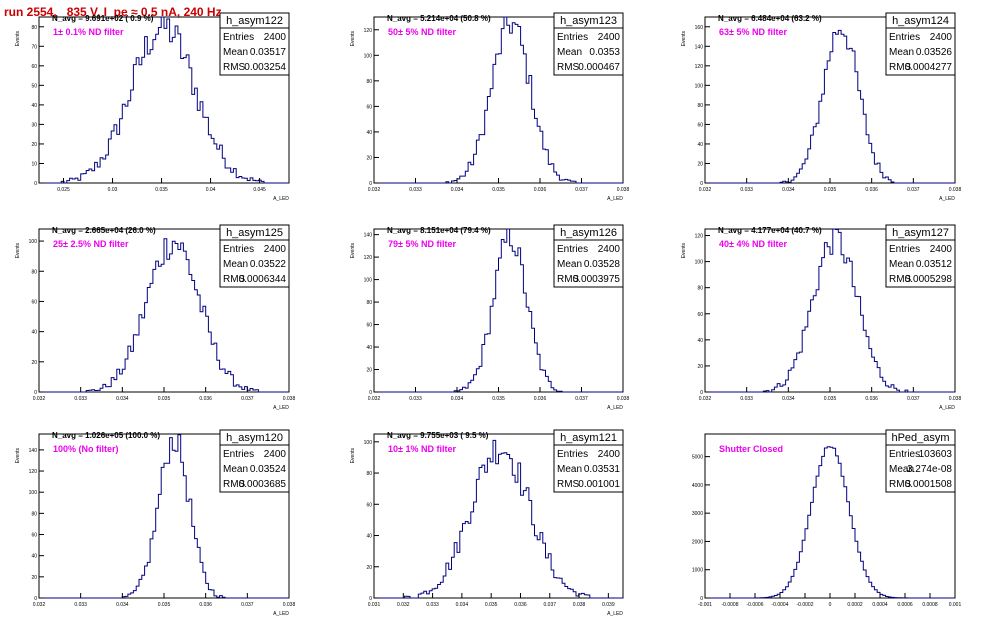 The image size is (996, 622). What do you see at coordinates (34, 86) in the screenshot?
I see `y-tick-label: 50` at bounding box center [34, 86].